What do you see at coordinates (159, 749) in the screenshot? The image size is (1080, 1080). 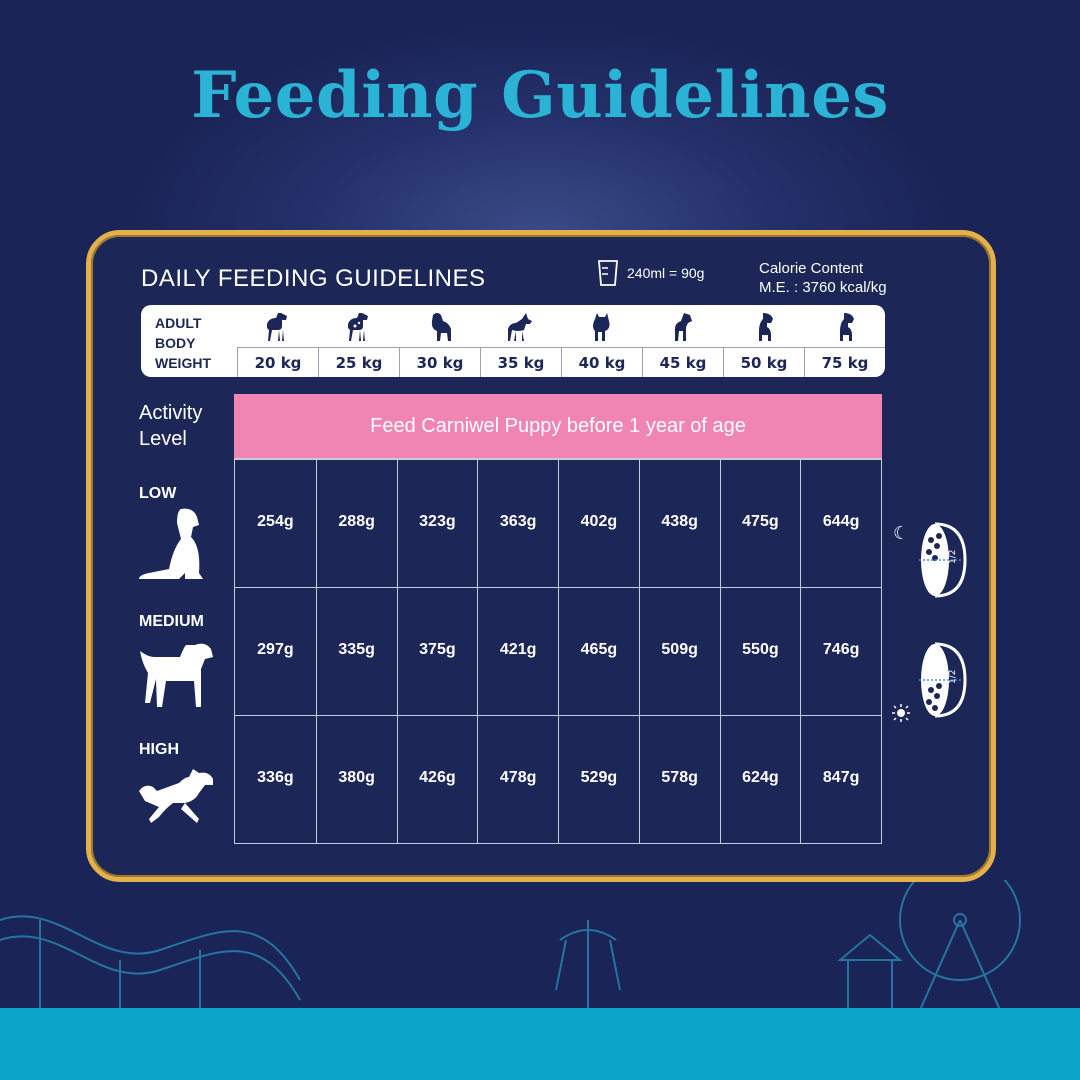 I see `activity-high-label: HIGH` at bounding box center [159, 749].